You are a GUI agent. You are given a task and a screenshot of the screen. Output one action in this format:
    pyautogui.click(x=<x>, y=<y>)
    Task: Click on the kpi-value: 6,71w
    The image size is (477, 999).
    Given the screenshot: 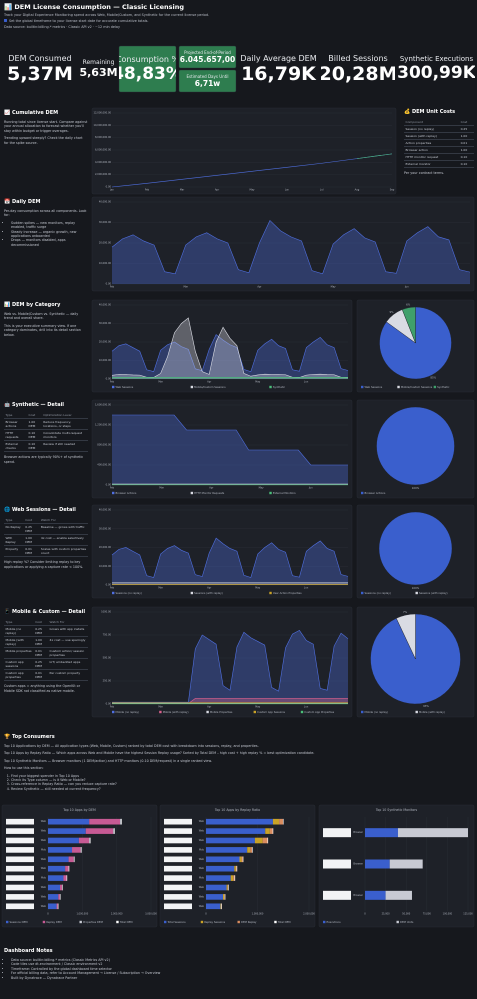 What is the action you would take?
    pyautogui.click(x=207, y=83)
    